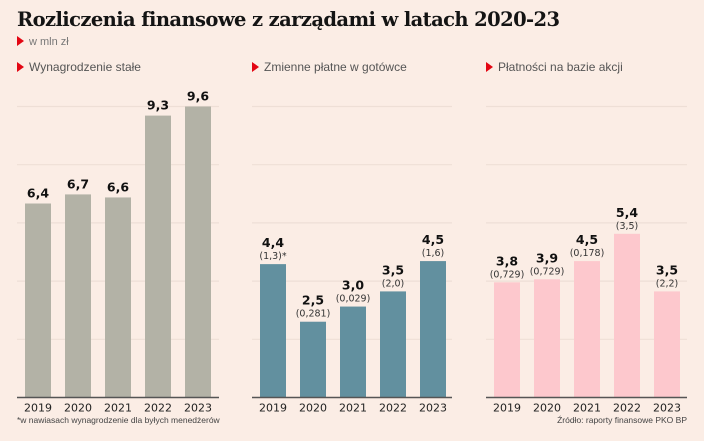 This screenshot has width=704, height=441. I want to click on unit-label: w mln zł, so click(43, 42).